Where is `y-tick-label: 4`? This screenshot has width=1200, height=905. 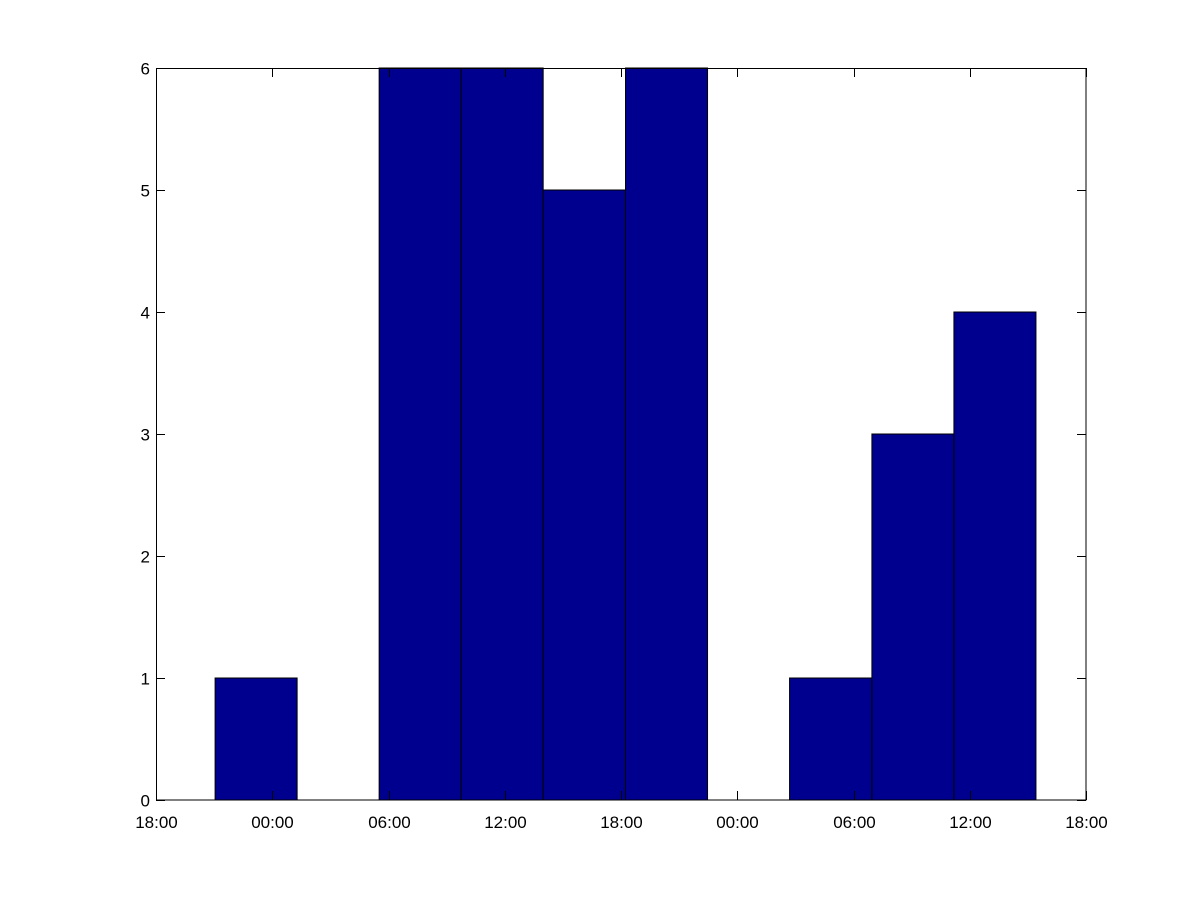 y-tick-label: 4 is located at coordinates (145, 313).